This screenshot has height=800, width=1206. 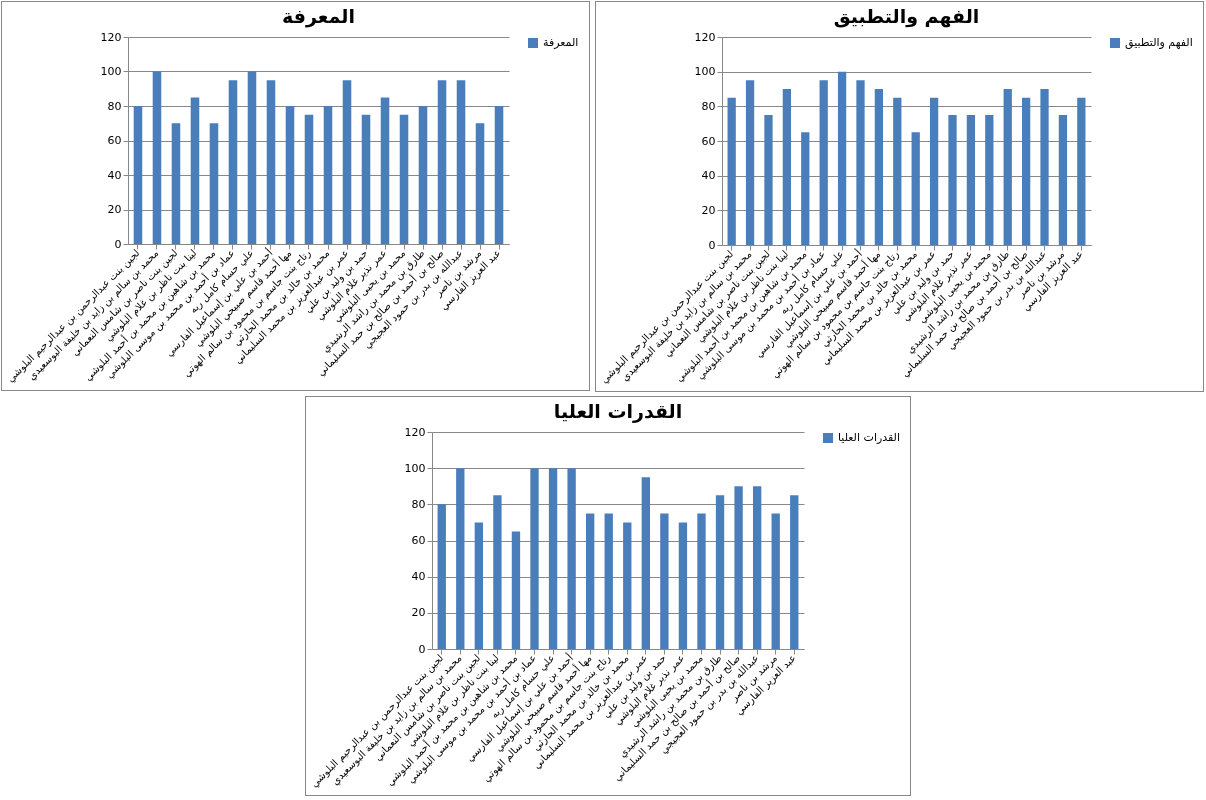 What do you see at coordinates (869, 437) in the screenshot?
I see `legend-label: القدرات العليا` at bounding box center [869, 437].